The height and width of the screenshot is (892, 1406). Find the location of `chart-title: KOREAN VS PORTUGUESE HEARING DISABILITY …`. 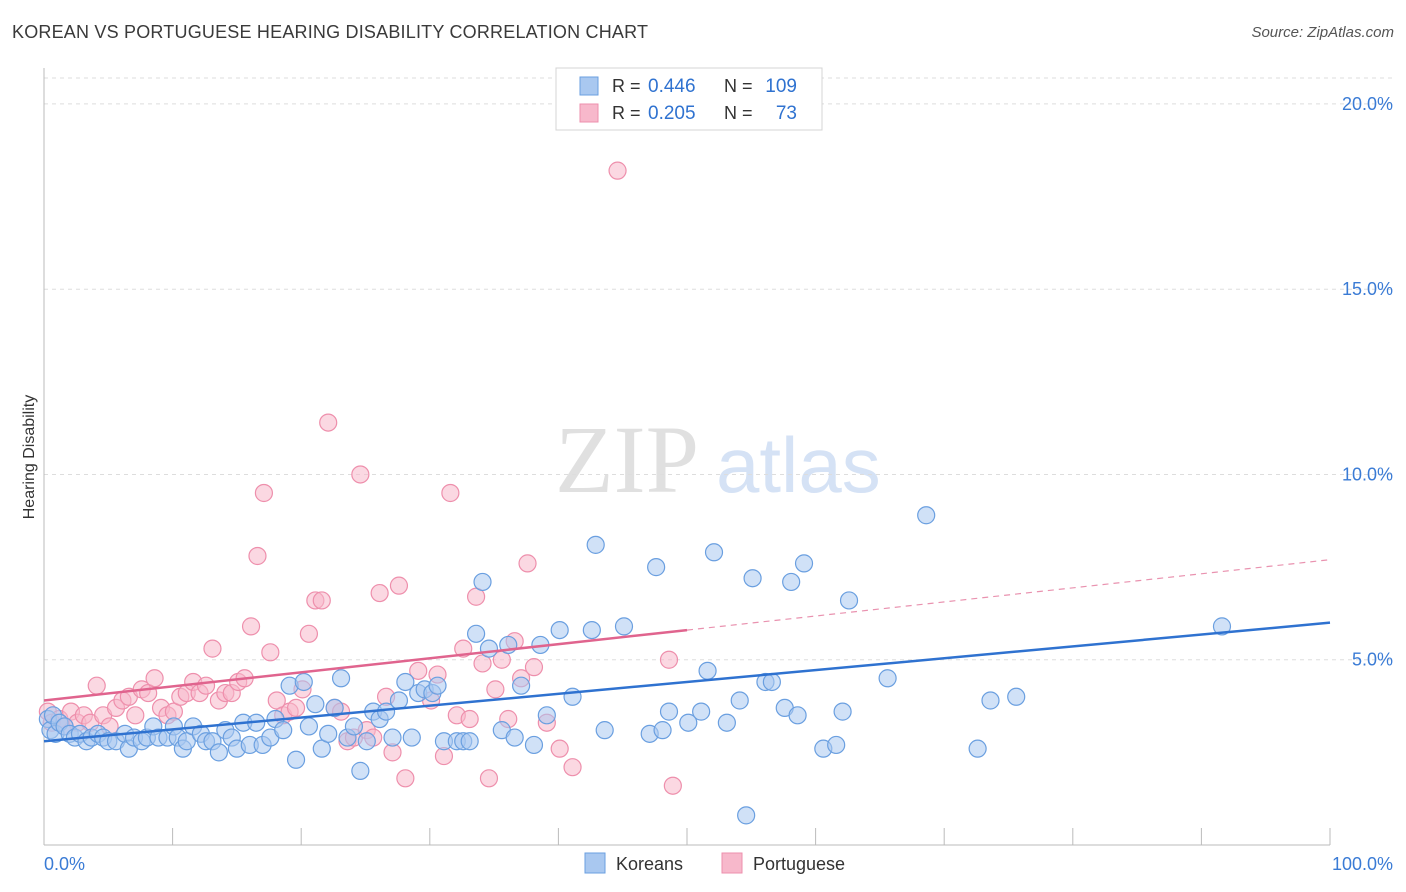

chart-title: KOREAN VS PORTUGUESE HEARING DISABILITY … is located at coordinates (330, 32).